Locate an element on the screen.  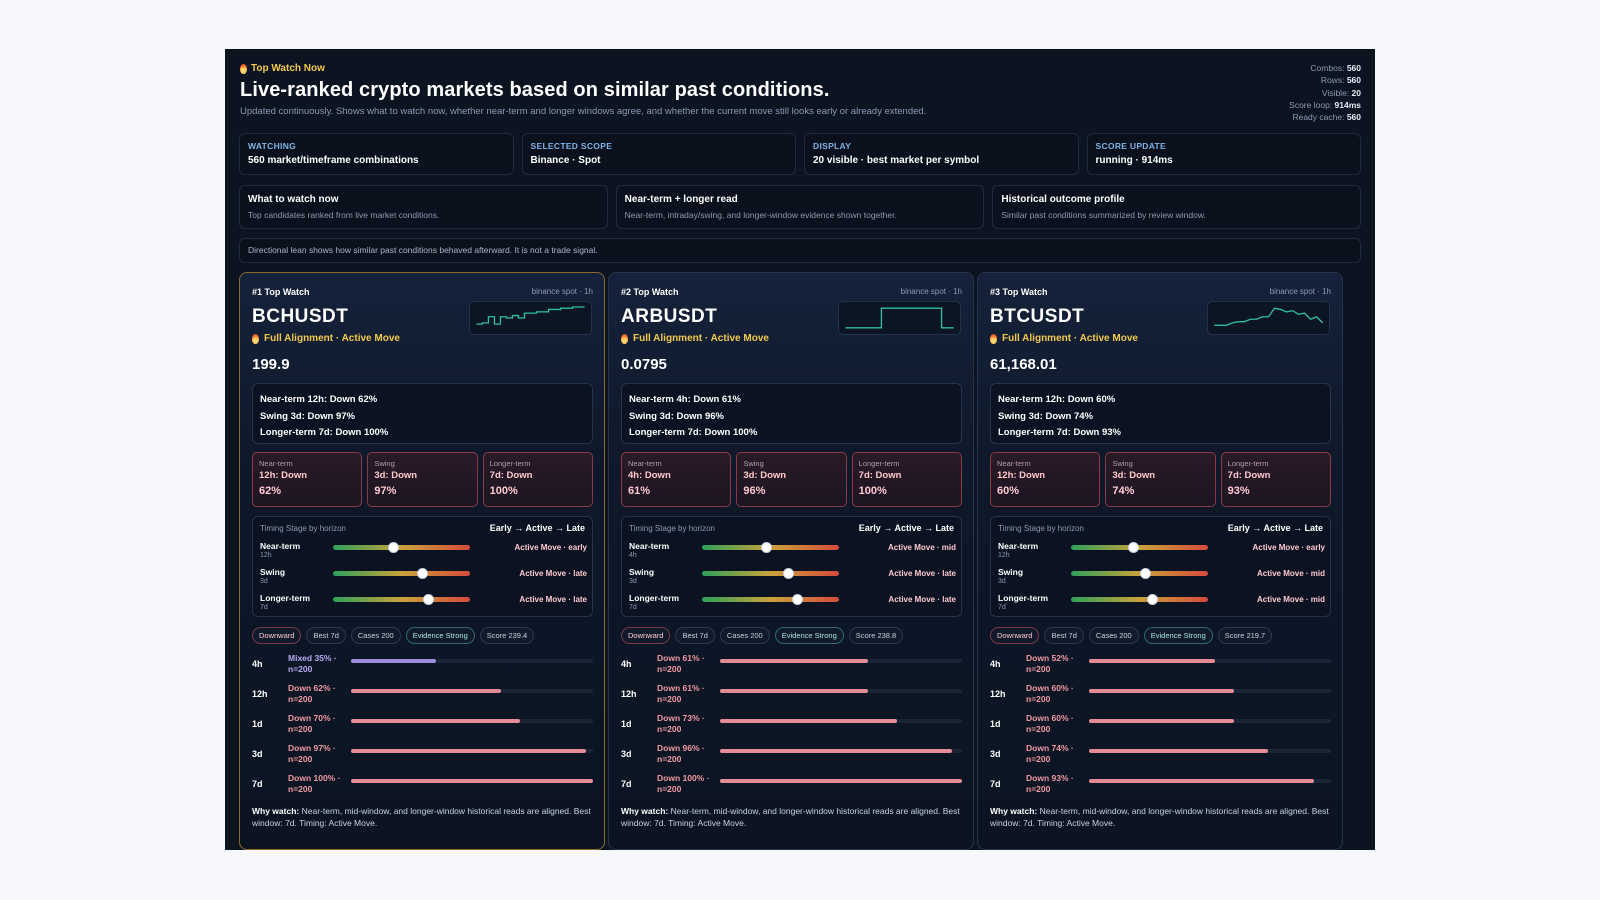
outcome-row-12h: 12h Down 62% · n=200 is located at coordinates (422, 698).